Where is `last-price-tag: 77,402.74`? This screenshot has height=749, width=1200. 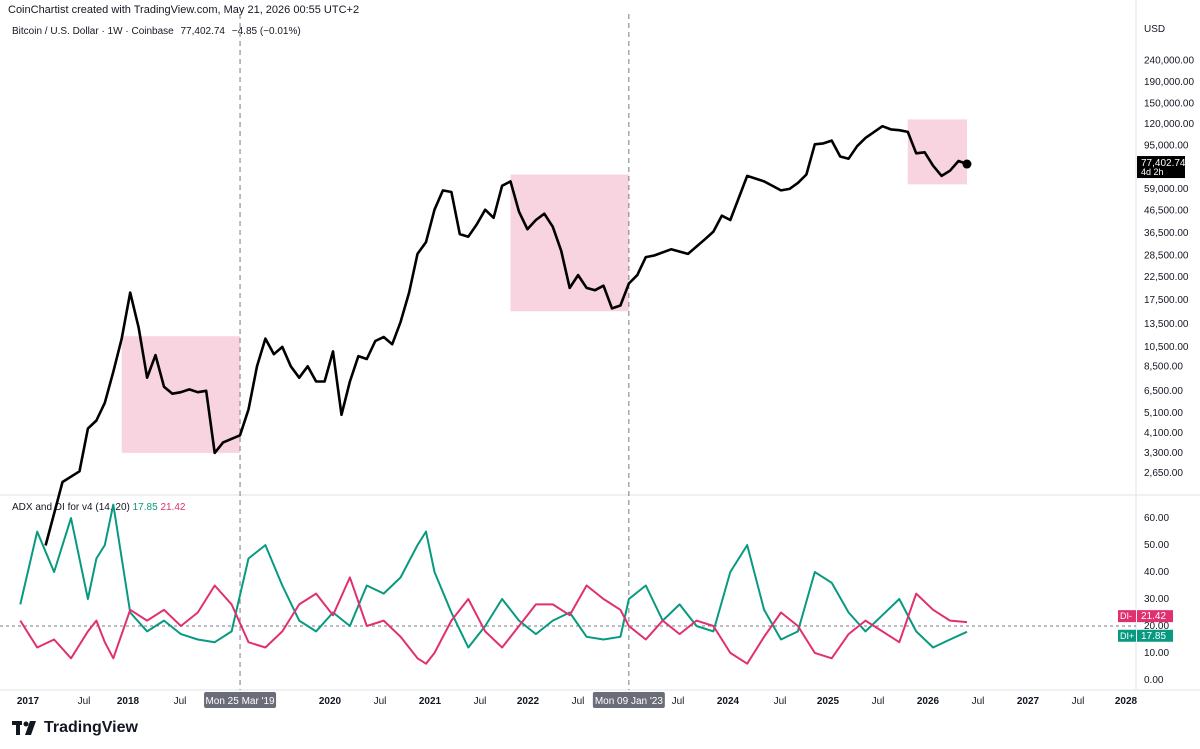
last-price-tag: 77,402.74 is located at coordinates (1163, 163).